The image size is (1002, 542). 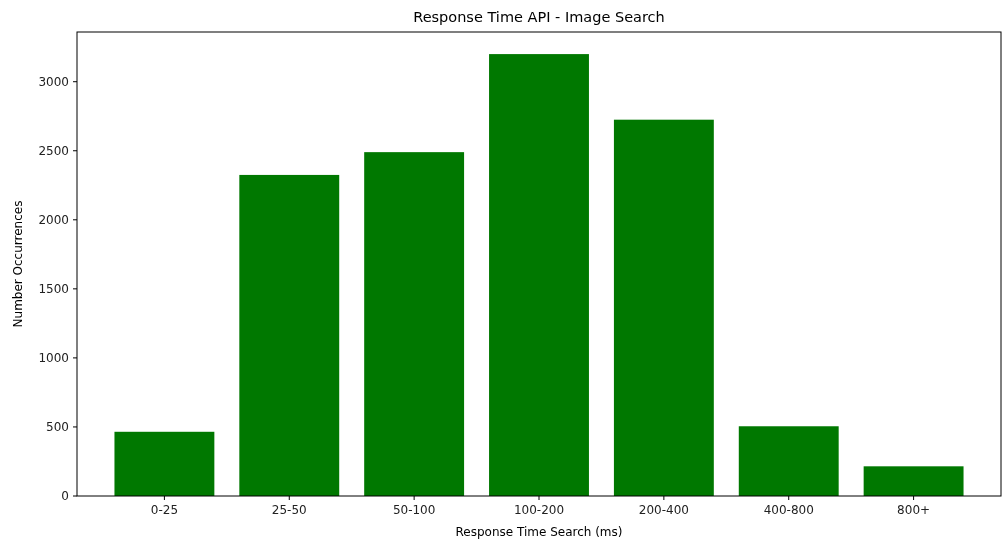 What do you see at coordinates (914, 510) in the screenshot?
I see `x-tick-label: 800+` at bounding box center [914, 510].